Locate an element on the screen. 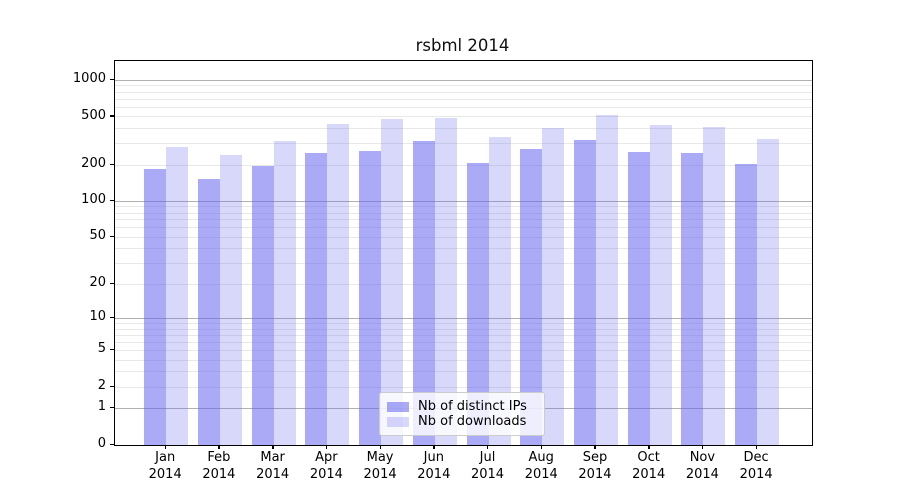  bar-downloads-oct is located at coordinates (660, 284).